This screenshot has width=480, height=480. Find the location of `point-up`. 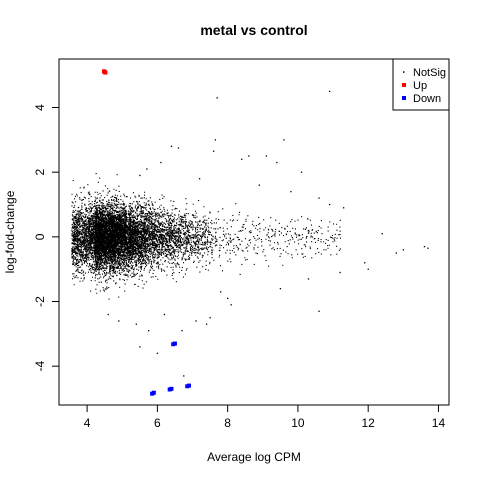

point-up is located at coordinates (103, 71).